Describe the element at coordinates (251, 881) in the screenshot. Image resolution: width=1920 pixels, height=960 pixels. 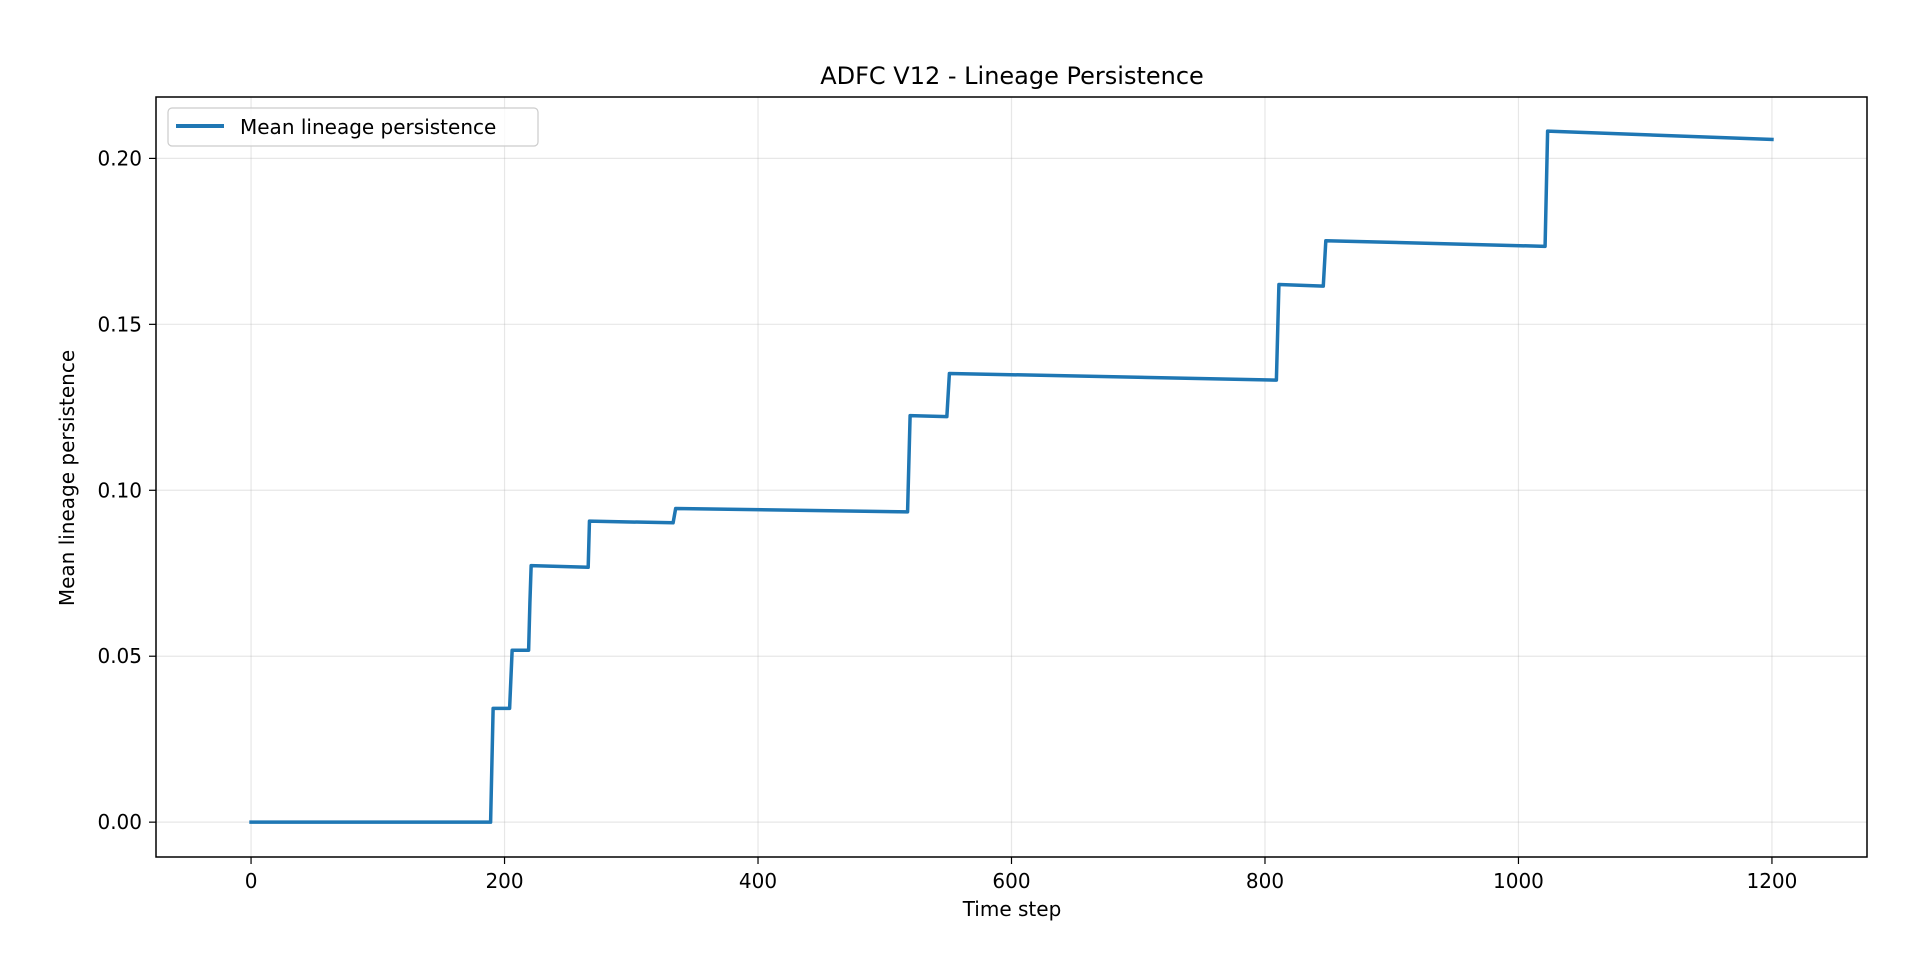
I see `x-tick-label: 0` at that location.